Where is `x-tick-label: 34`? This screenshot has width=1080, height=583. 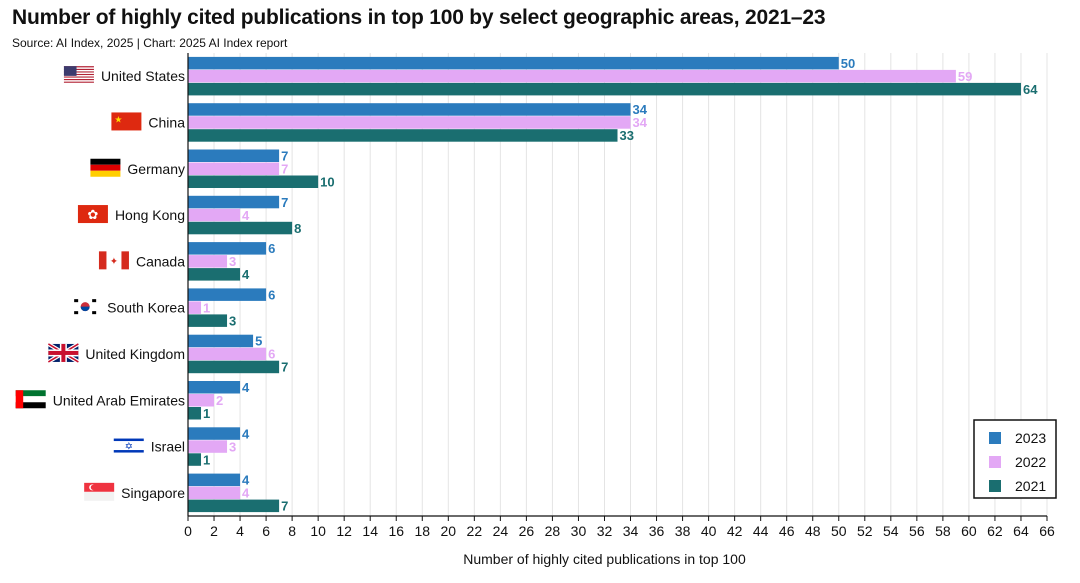 x-tick-label: 34 is located at coordinates (631, 531).